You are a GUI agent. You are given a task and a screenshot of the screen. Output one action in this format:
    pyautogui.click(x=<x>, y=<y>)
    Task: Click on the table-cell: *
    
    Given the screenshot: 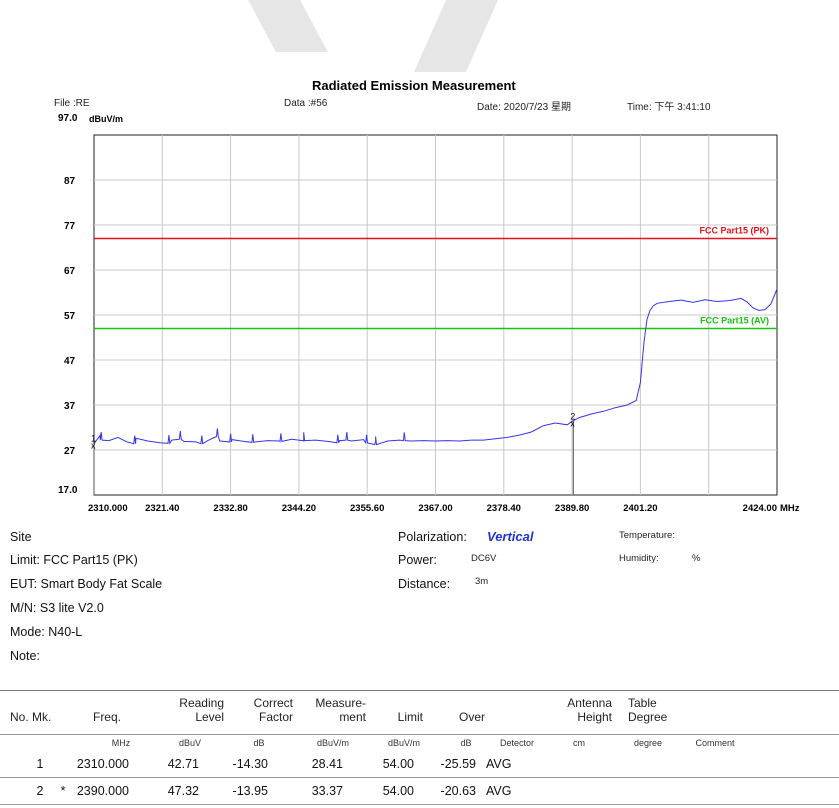 What is the action you would take?
    pyautogui.click(x=63, y=791)
    